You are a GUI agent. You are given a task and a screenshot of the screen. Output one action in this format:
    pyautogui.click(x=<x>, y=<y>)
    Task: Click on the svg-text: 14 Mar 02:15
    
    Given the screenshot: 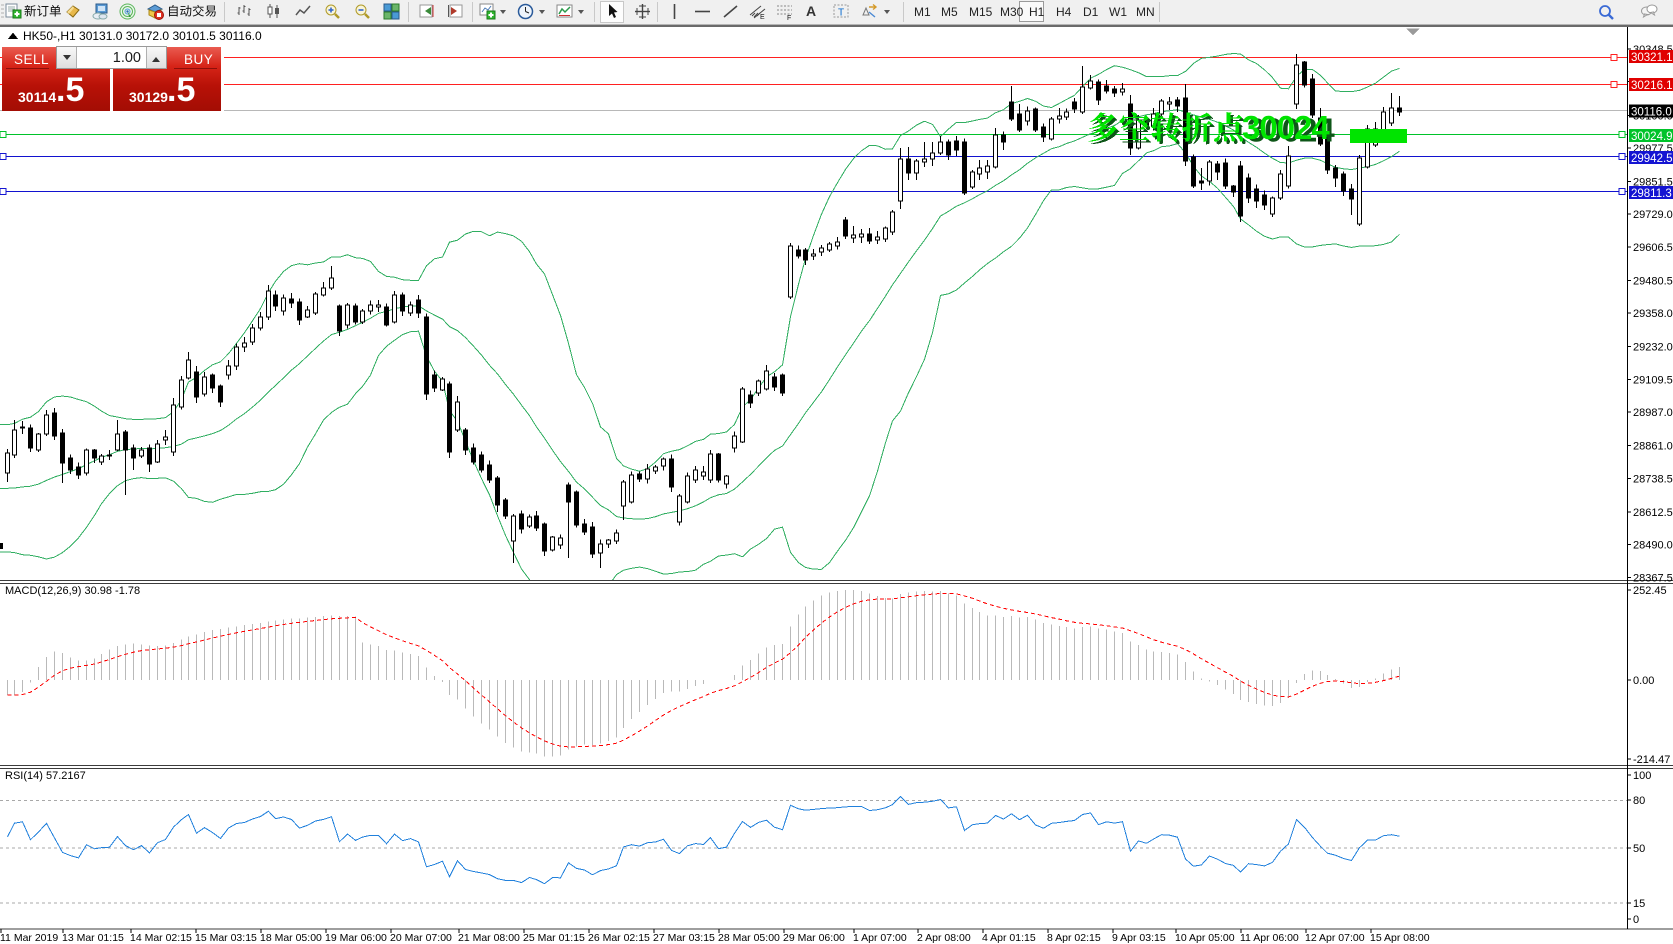 What is the action you would take?
    pyautogui.click(x=161, y=938)
    